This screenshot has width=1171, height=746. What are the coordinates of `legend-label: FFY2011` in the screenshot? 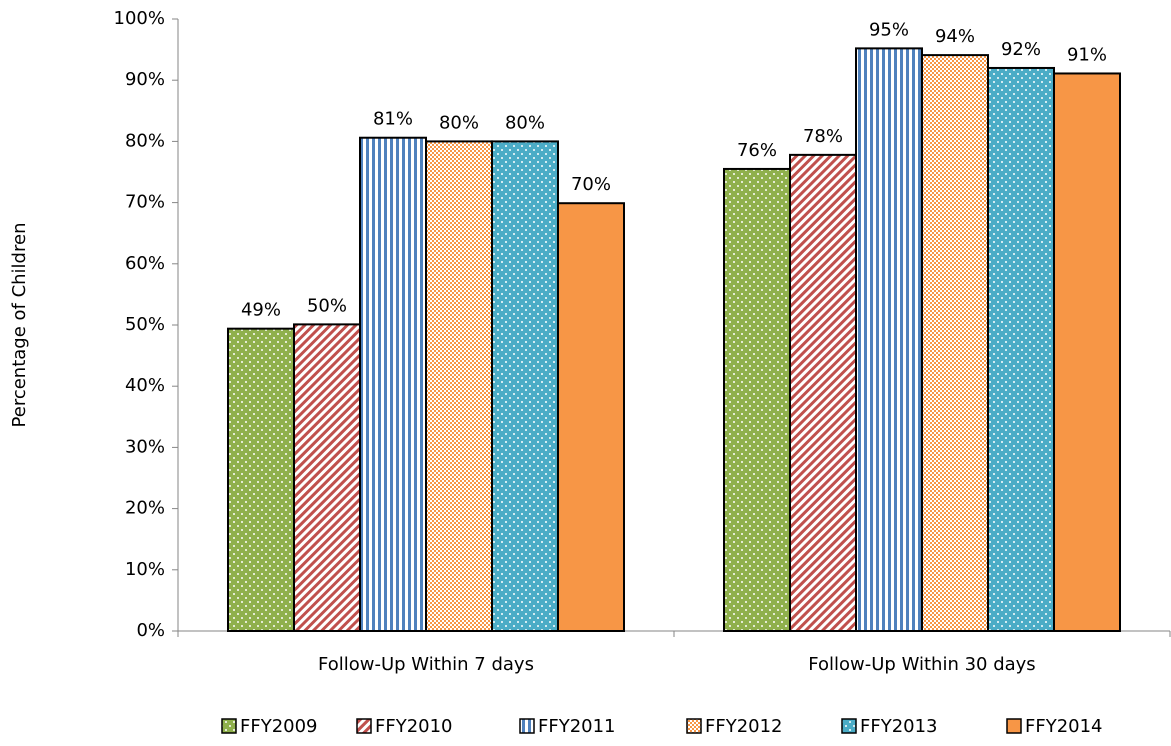 It's located at (577, 726).